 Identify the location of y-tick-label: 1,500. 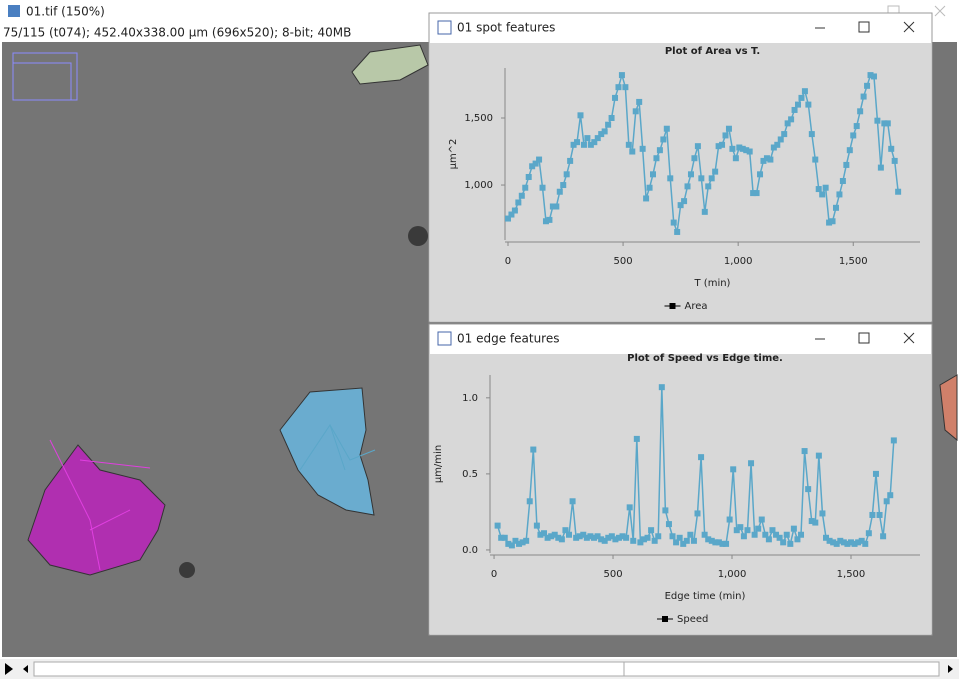
(478, 118).